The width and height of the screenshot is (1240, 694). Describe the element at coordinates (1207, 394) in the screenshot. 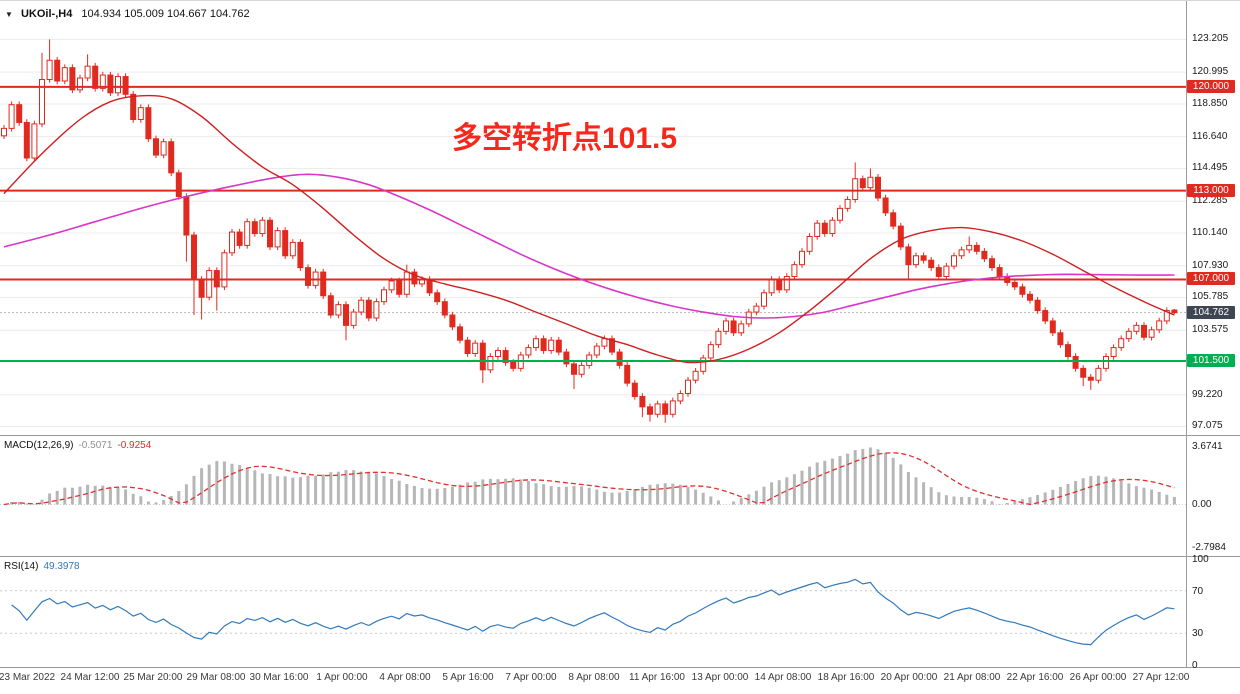

I see `price-tick-label: 99.220` at that location.